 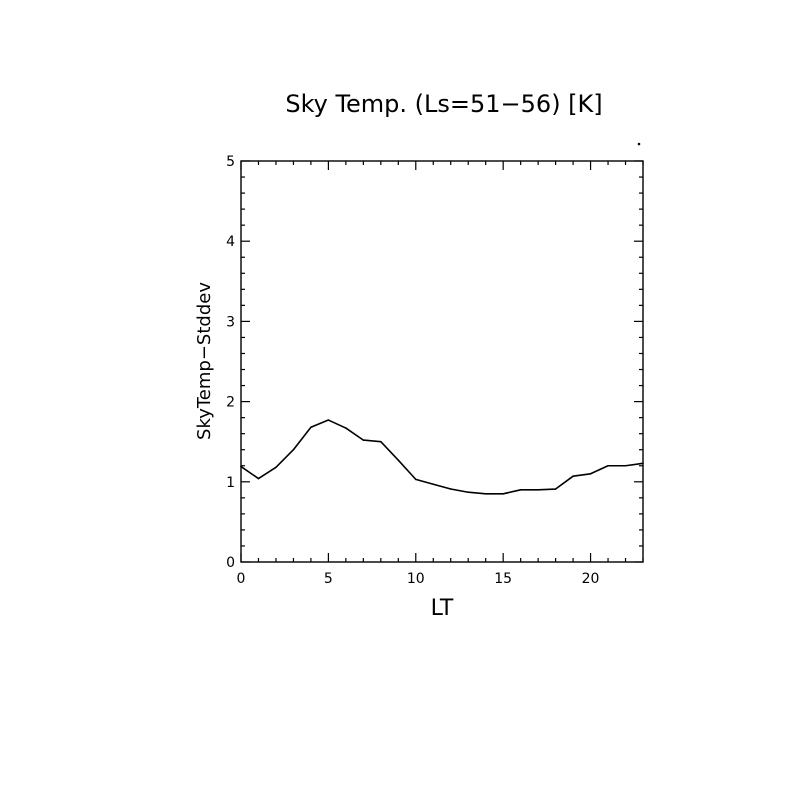 I want to click on y-tick-label: 4, so click(x=230, y=242).